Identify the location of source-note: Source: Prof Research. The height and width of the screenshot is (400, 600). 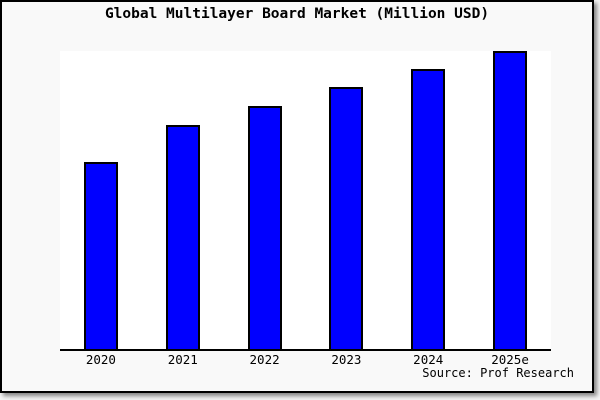
(498, 373).